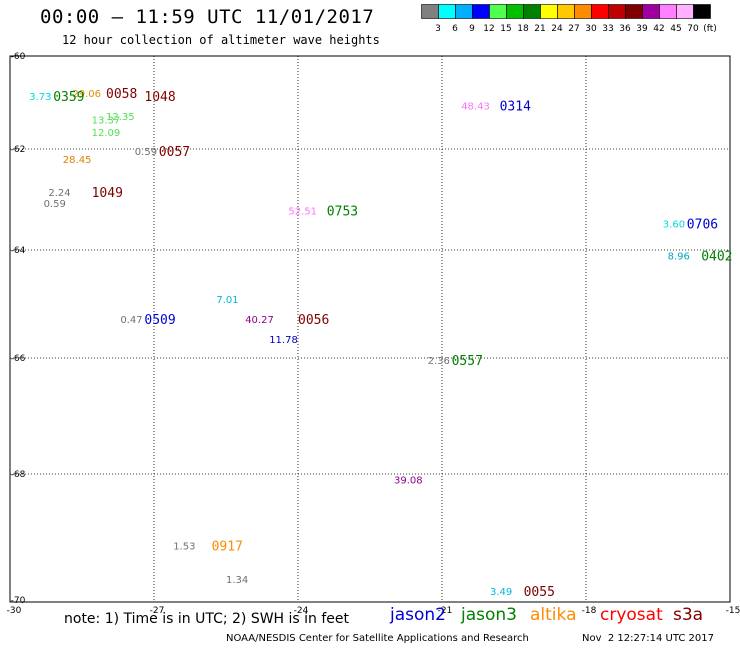  Describe the element at coordinates (207, 17) in the screenshot. I see `map-title: 00:00 – 11:59 UTC 11/01/2017` at that location.